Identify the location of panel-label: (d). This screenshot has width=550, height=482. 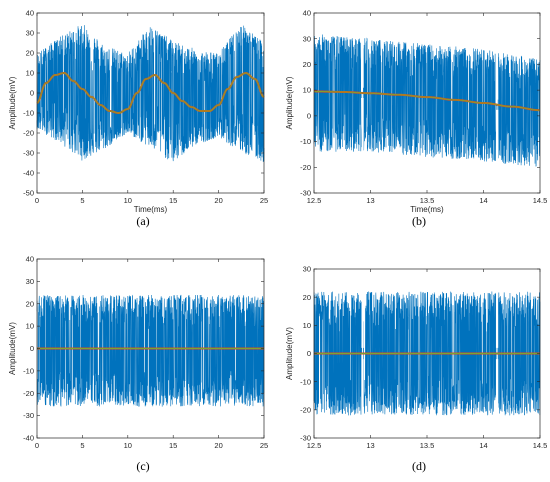
(419, 466).